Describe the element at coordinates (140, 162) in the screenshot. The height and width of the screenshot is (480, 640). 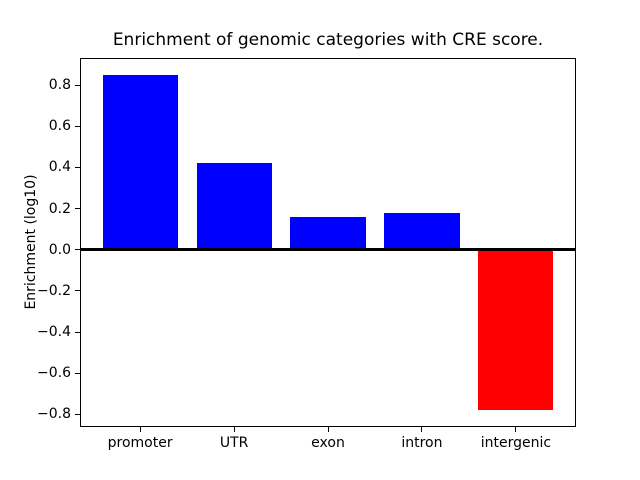
I see `bar-promoter` at that location.